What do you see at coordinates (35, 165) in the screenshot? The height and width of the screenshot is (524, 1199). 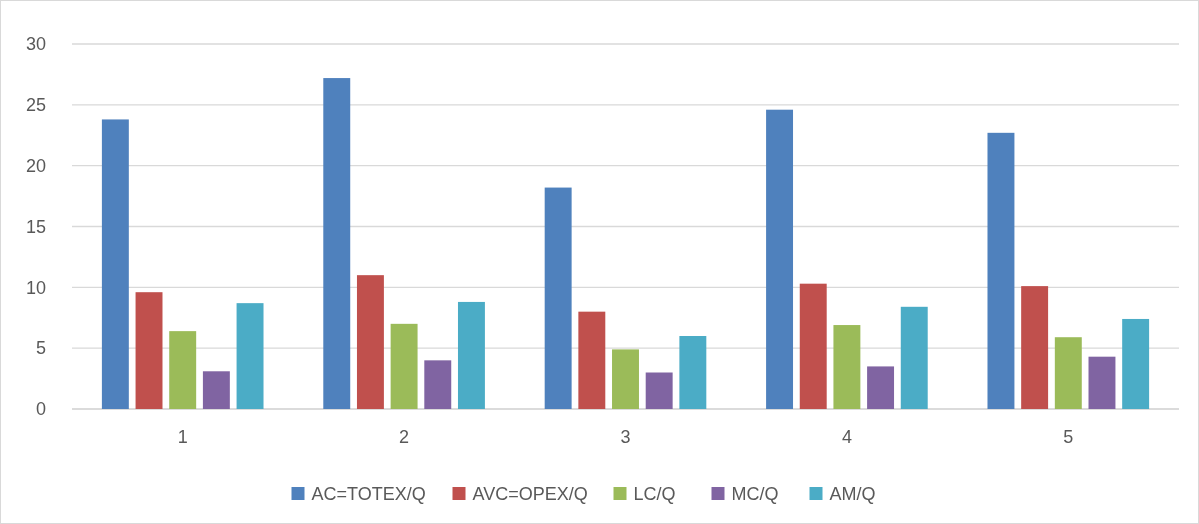 I see `y-tick-label: 20` at bounding box center [35, 165].